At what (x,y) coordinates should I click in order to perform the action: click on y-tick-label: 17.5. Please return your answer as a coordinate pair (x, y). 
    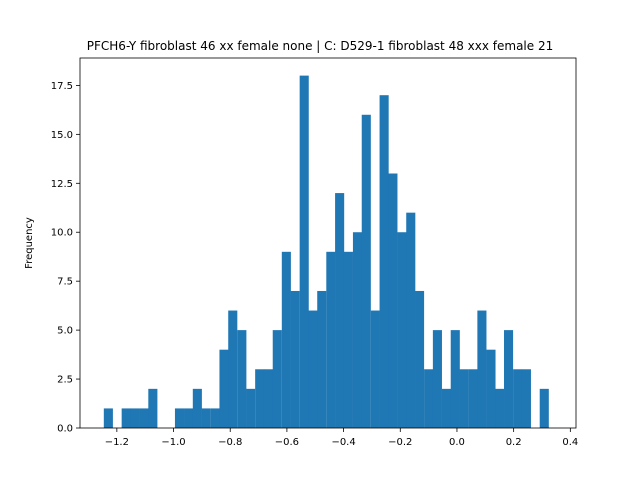
    Looking at the image, I should click on (62, 86).